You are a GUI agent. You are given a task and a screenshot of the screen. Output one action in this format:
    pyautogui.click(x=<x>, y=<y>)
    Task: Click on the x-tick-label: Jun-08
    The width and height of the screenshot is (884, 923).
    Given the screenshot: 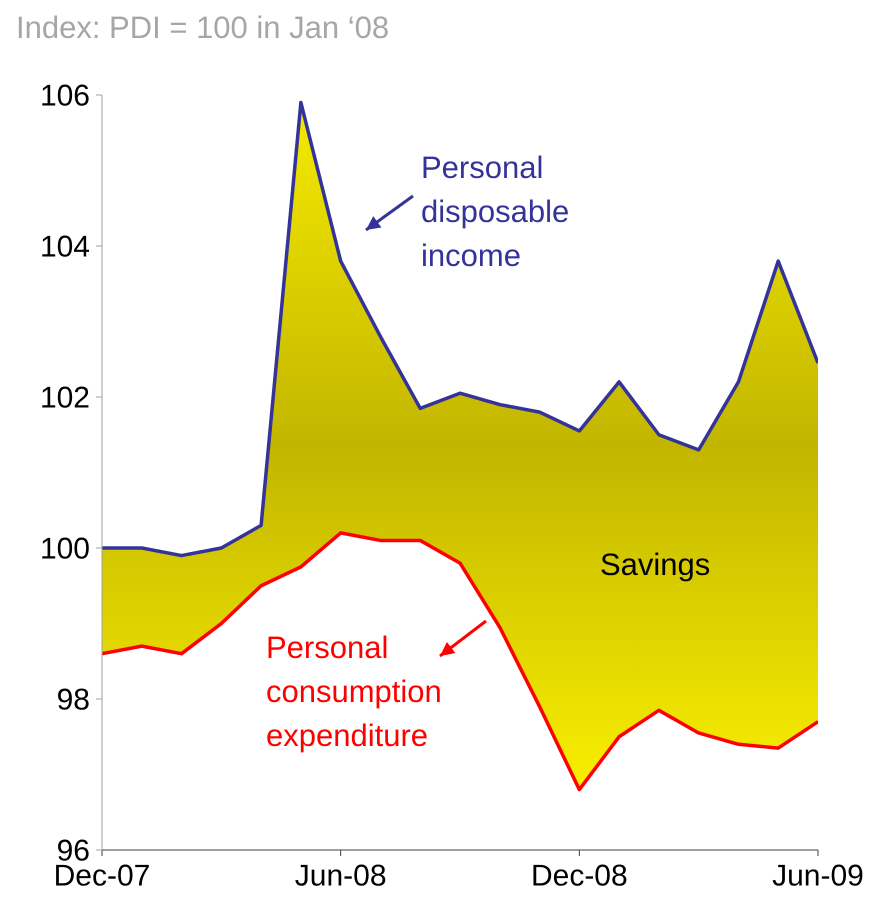 What is the action you would take?
    pyautogui.click(x=340, y=875)
    